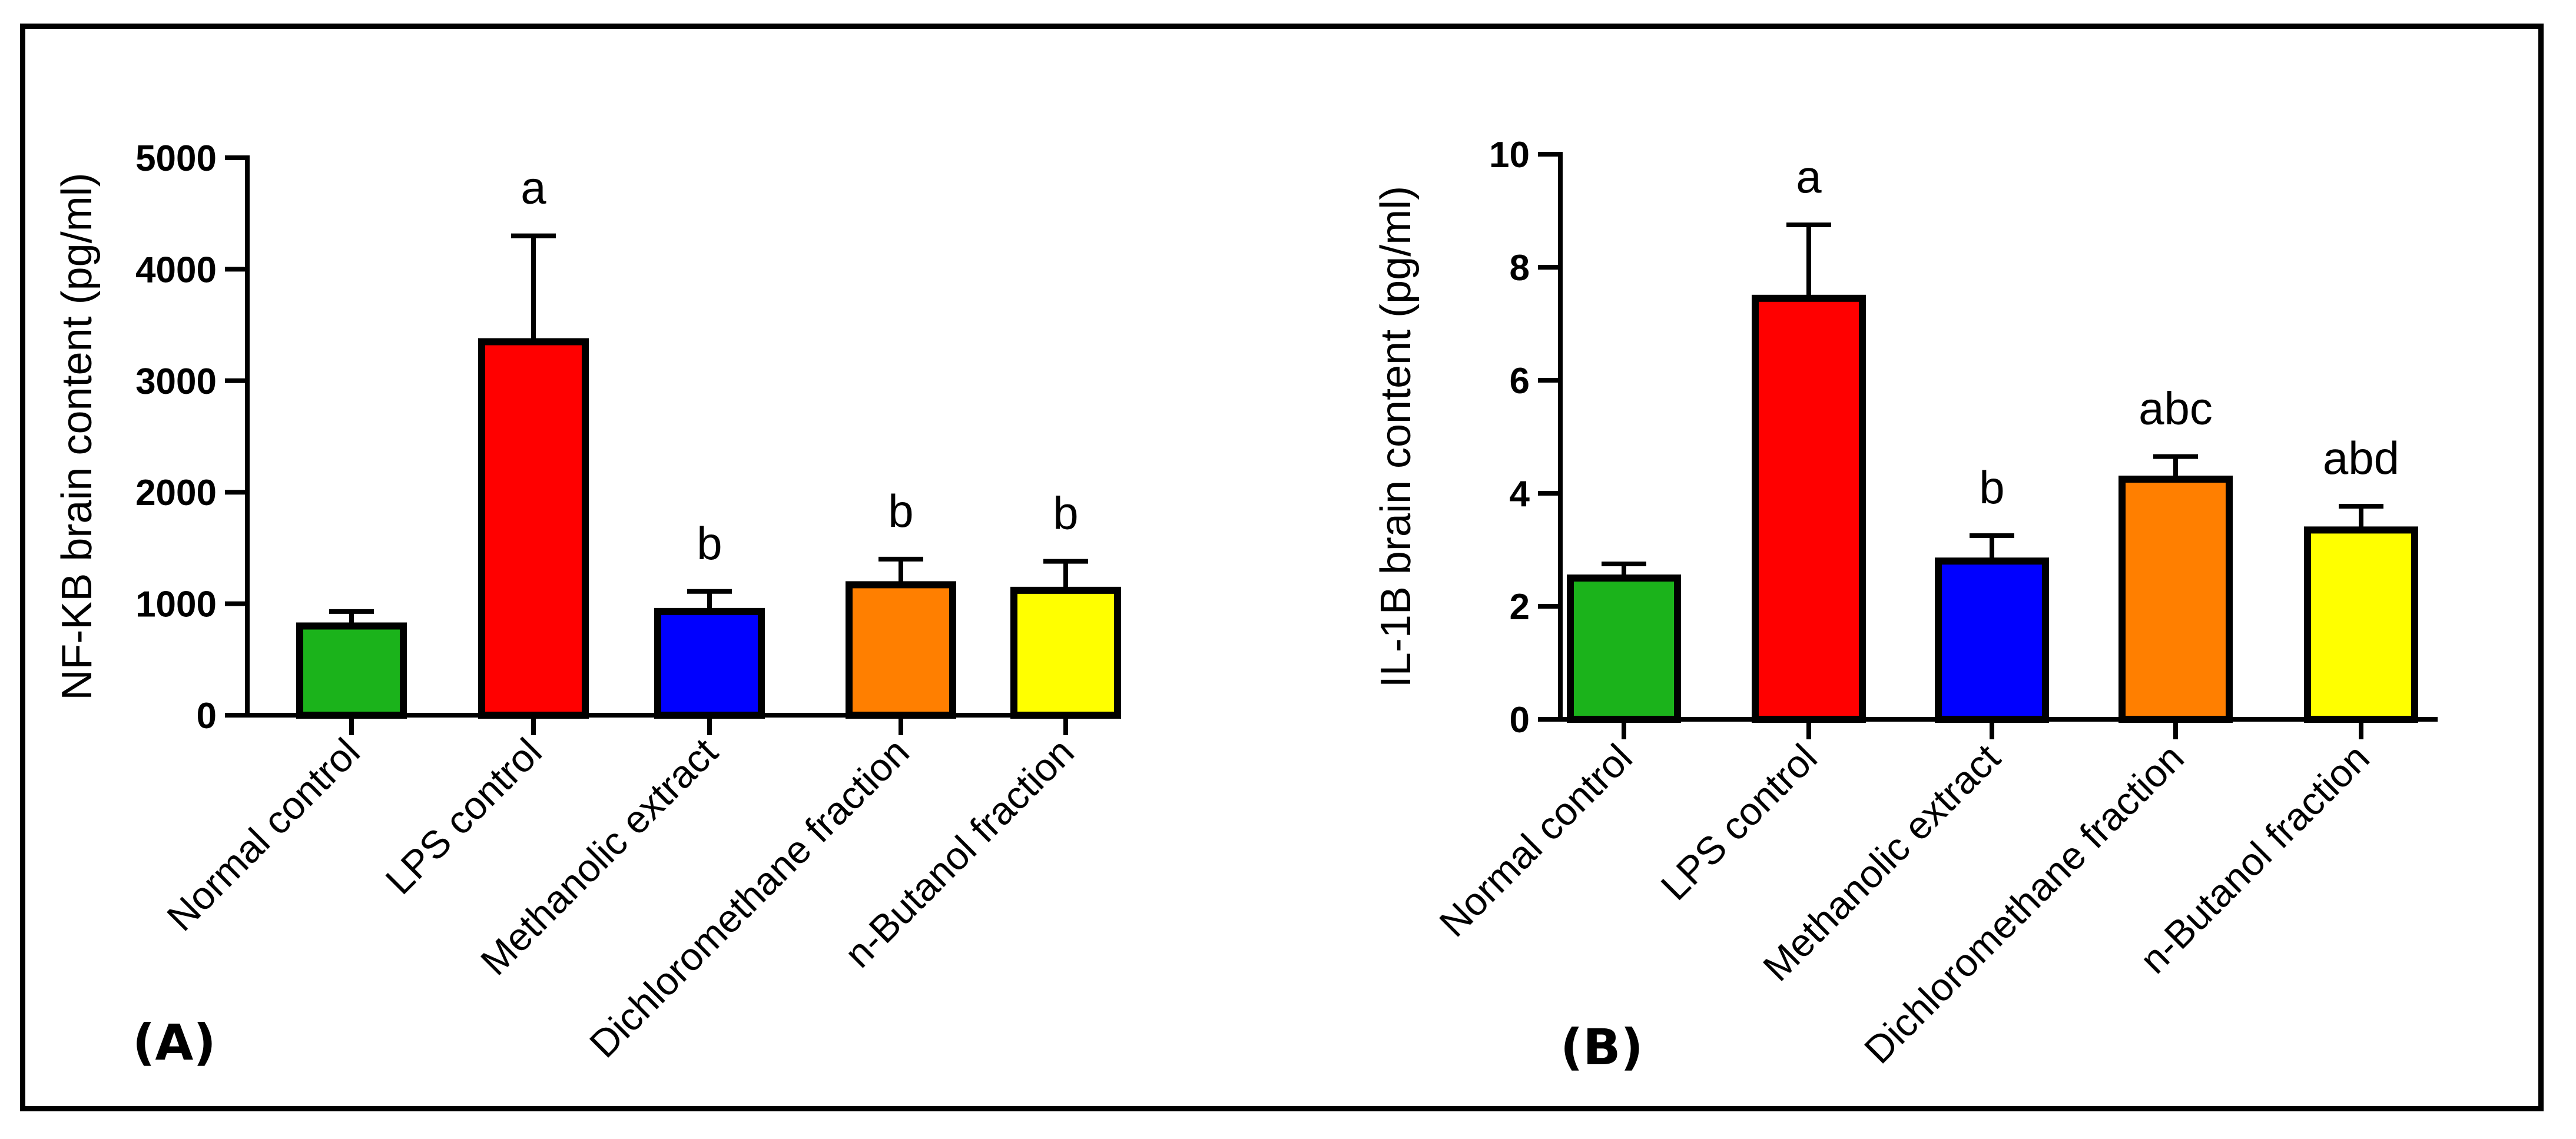  What do you see at coordinates (176, 270) in the screenshot?
I see `y-tick-label: 4000` at bounding box center [176, 270].